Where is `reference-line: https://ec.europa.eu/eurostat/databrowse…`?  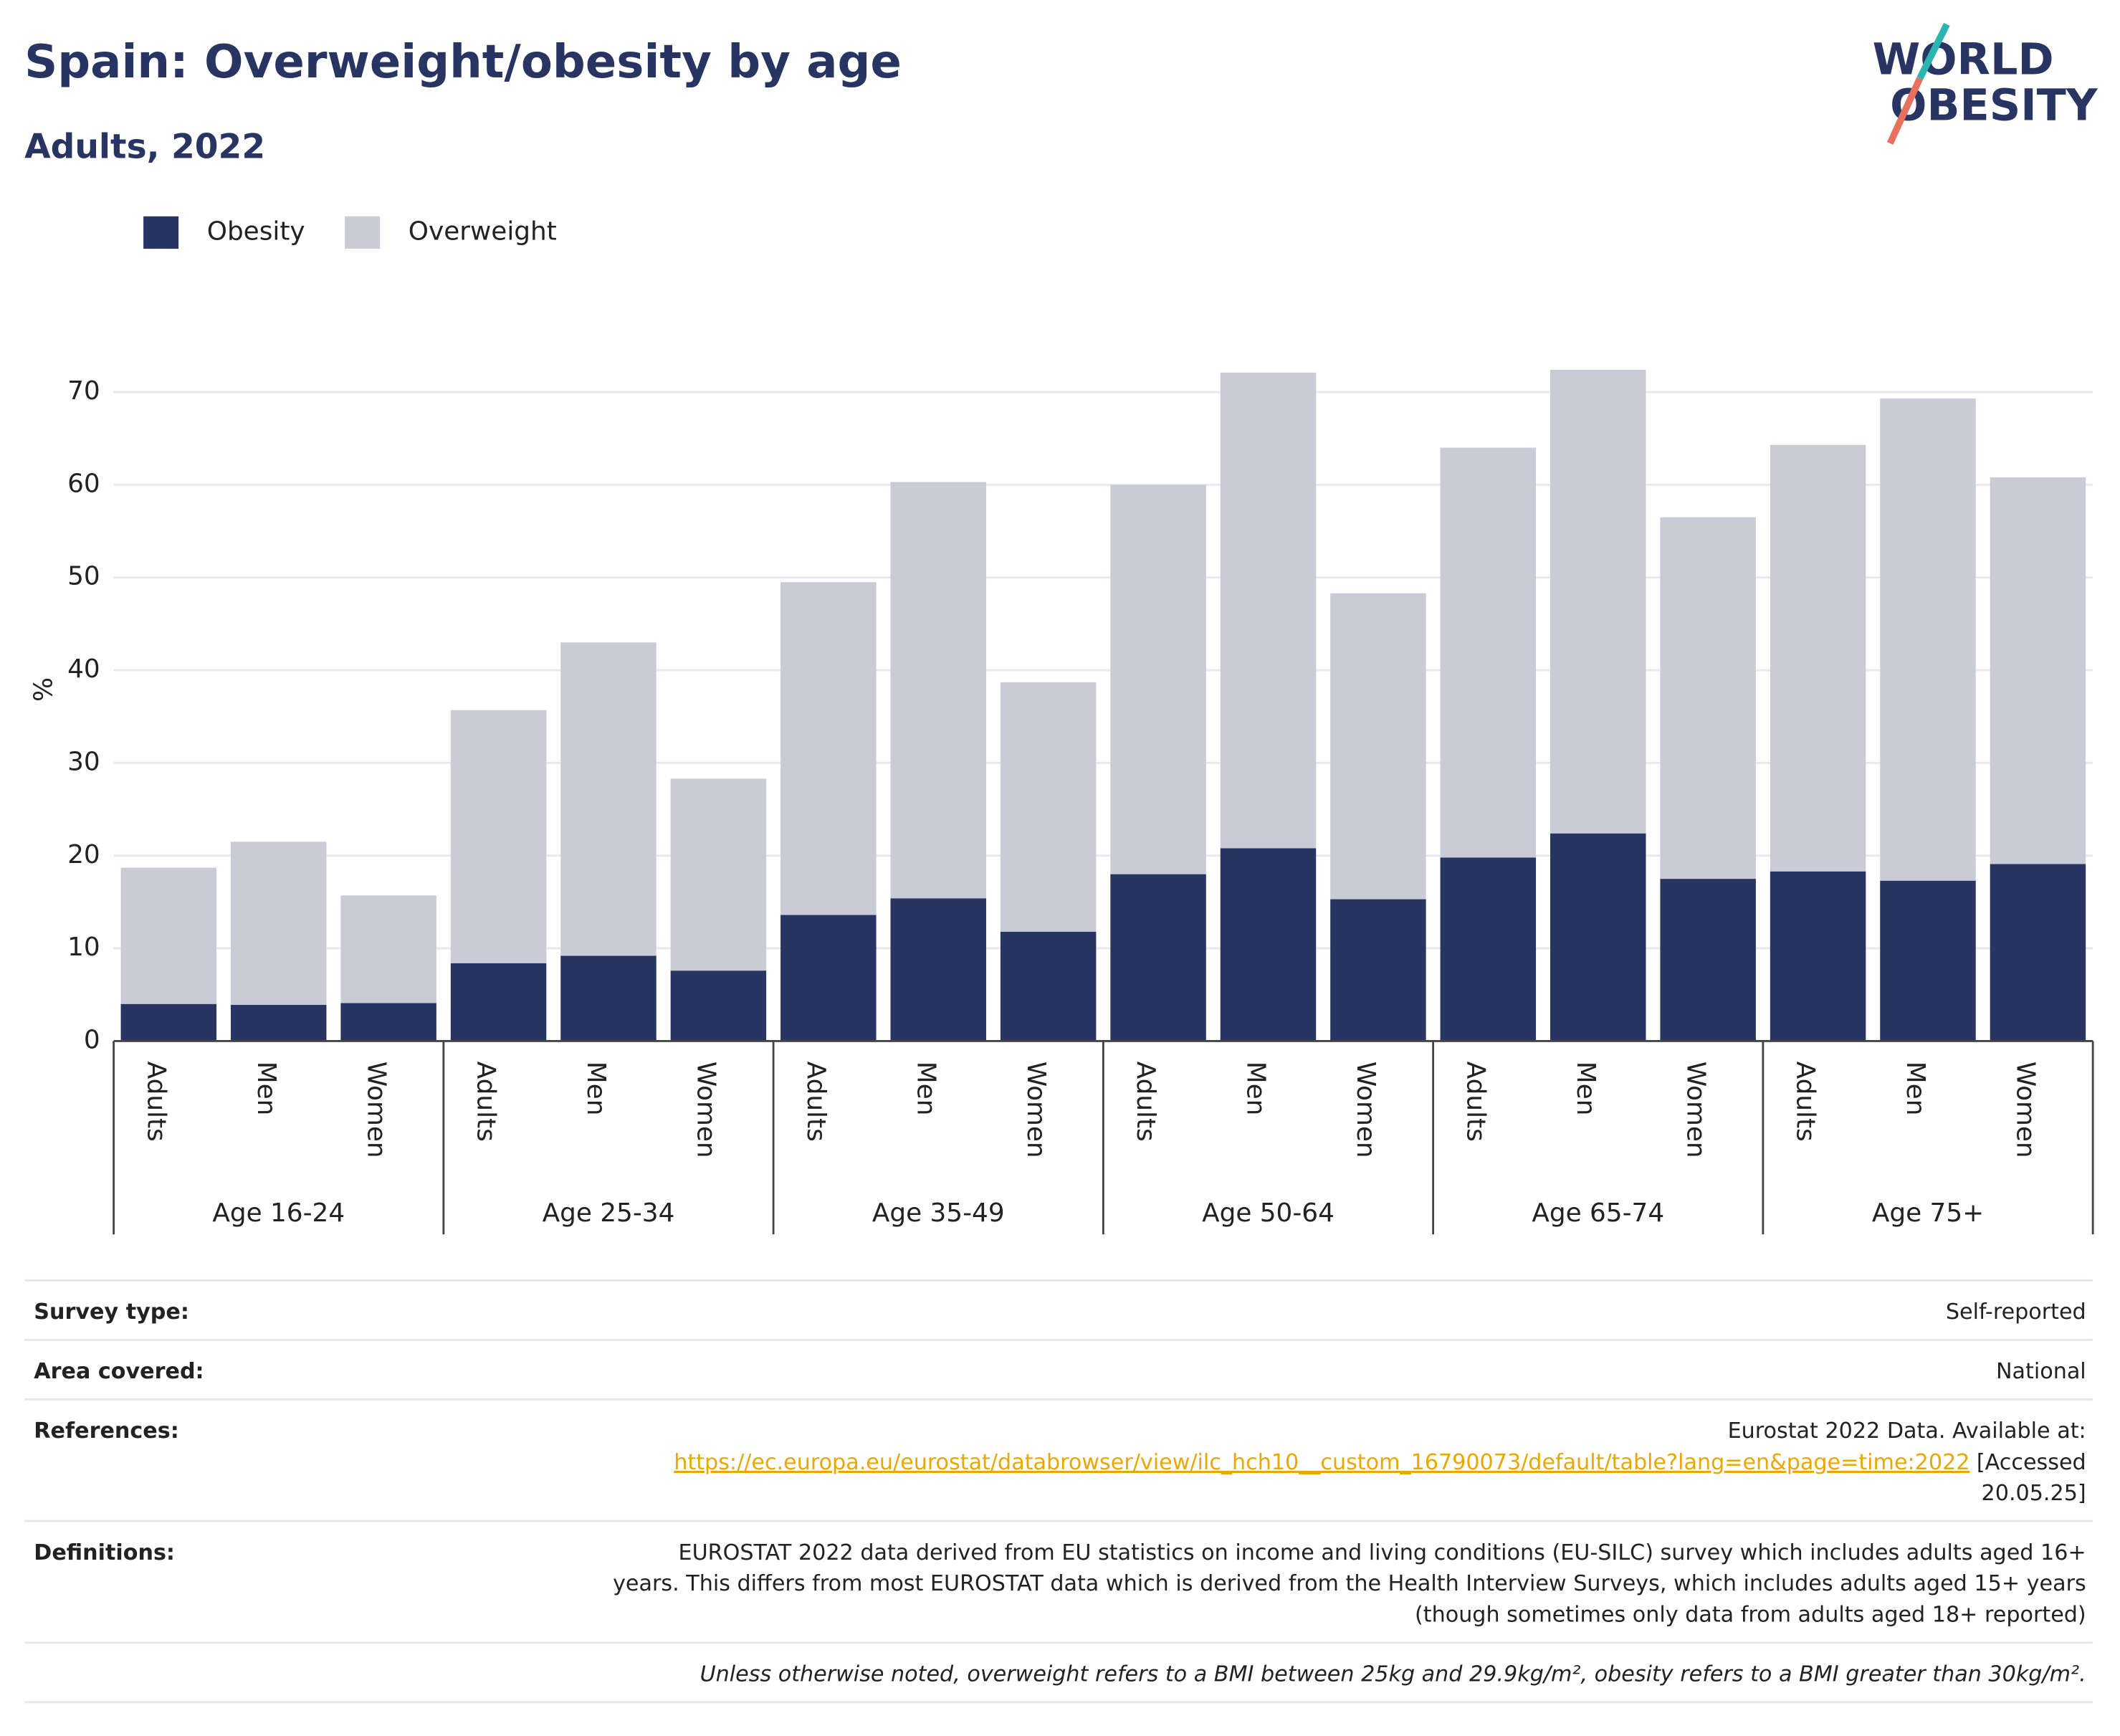
reference-line: https://ec.europa.eu/eurostat/databrowse… is located at coordinates (1380, 1461).